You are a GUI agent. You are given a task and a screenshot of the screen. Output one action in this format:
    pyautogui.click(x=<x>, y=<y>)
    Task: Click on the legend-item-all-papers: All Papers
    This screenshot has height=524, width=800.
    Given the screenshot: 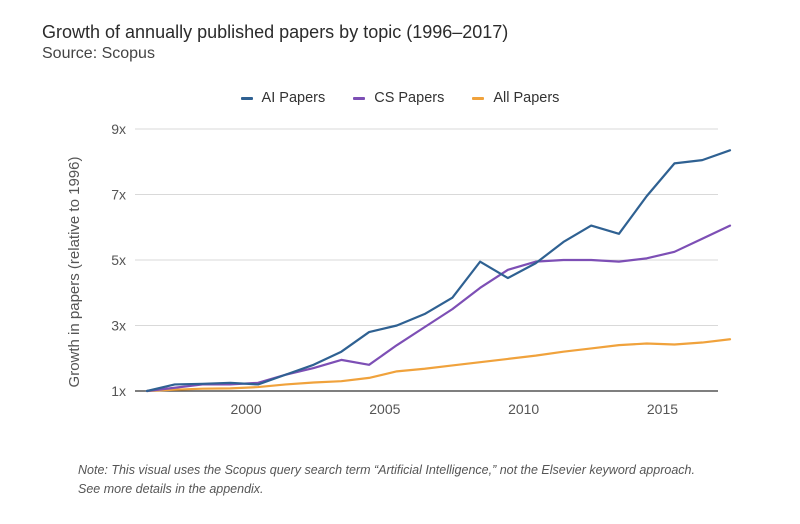 What is the action you would take?
    pyautogui.click(x=515, y=98)
    